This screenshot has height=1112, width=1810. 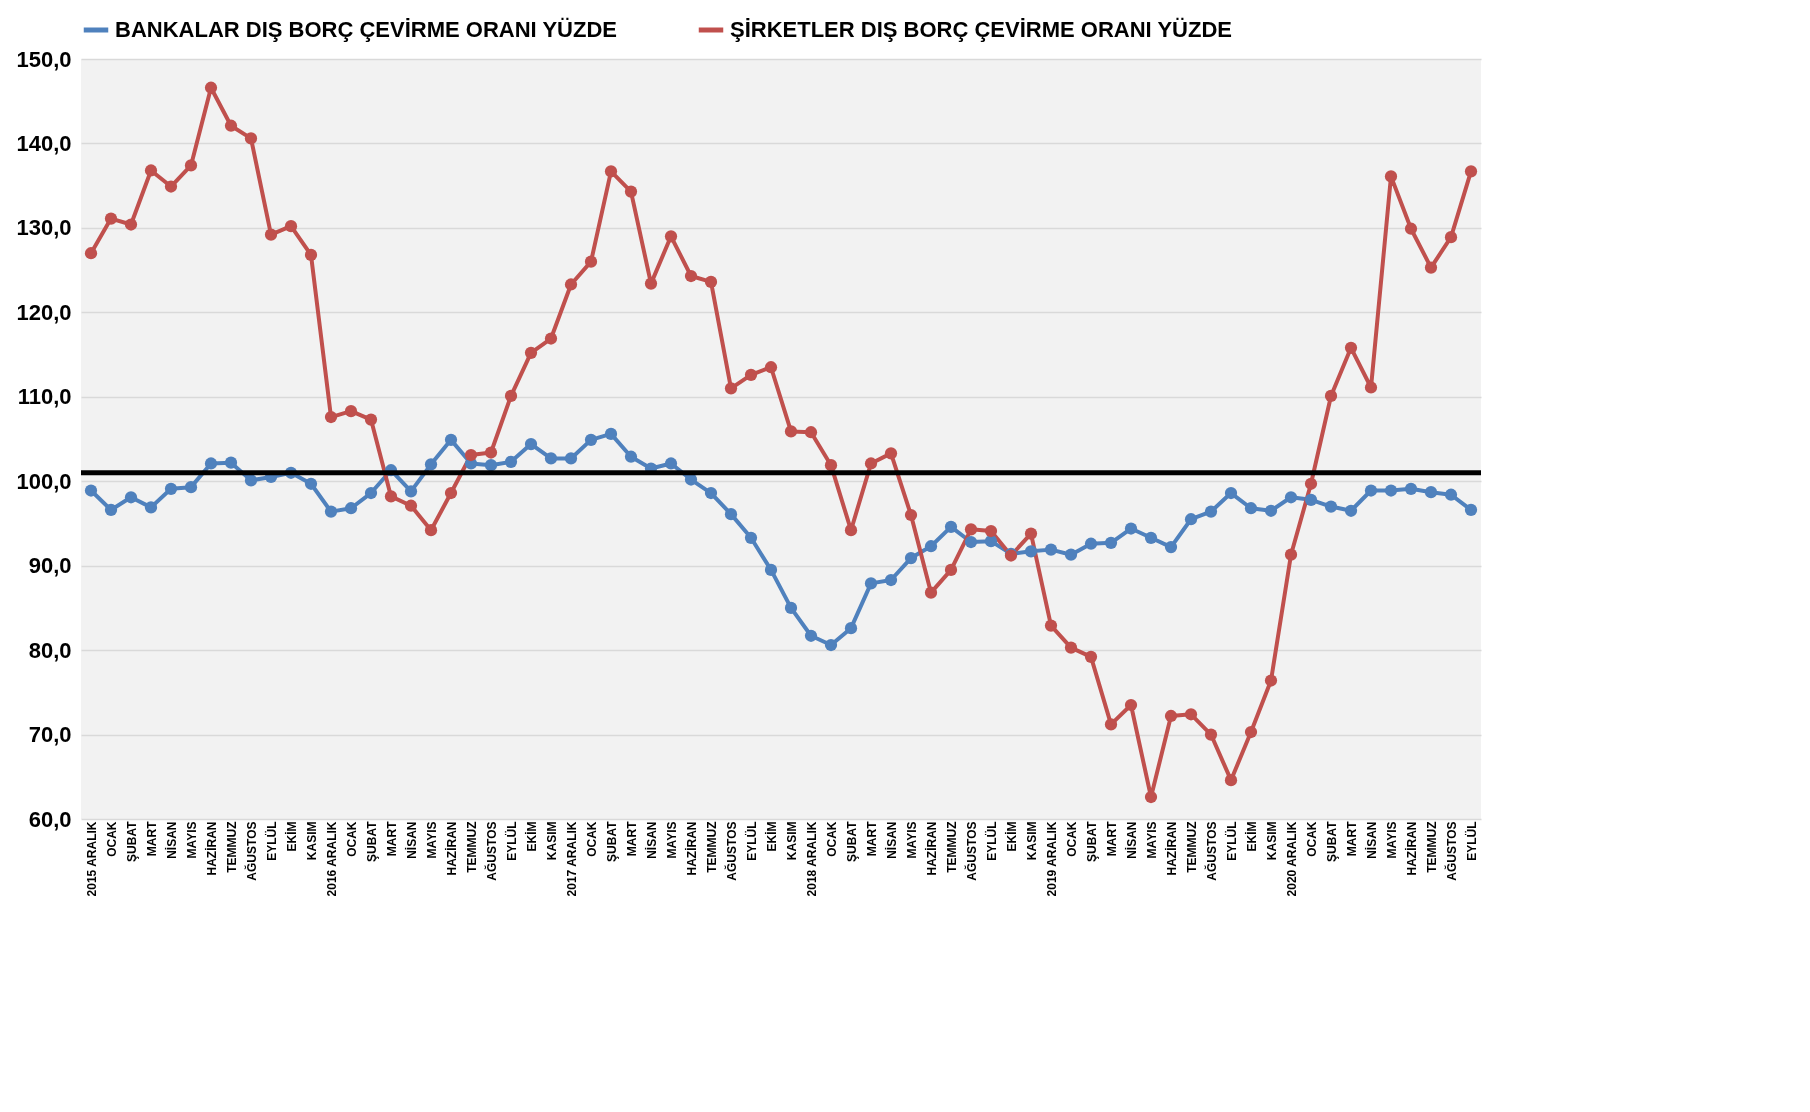 What do you see at coordinates (44, 143) in the screenshot?
I see `y-tick-label: 140,0` at bounding box center [44, 143].